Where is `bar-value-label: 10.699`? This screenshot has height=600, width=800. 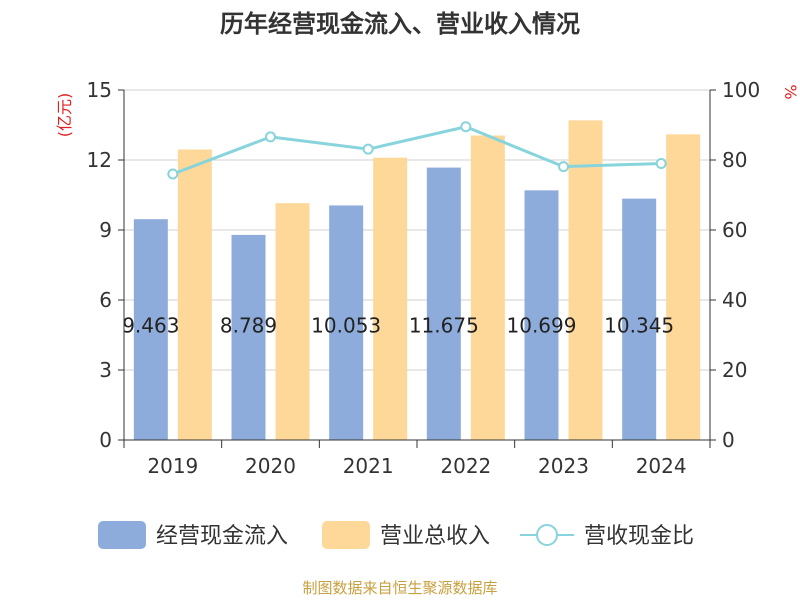
bar-value-label: 10.699 is located at coordinates (542, 326).